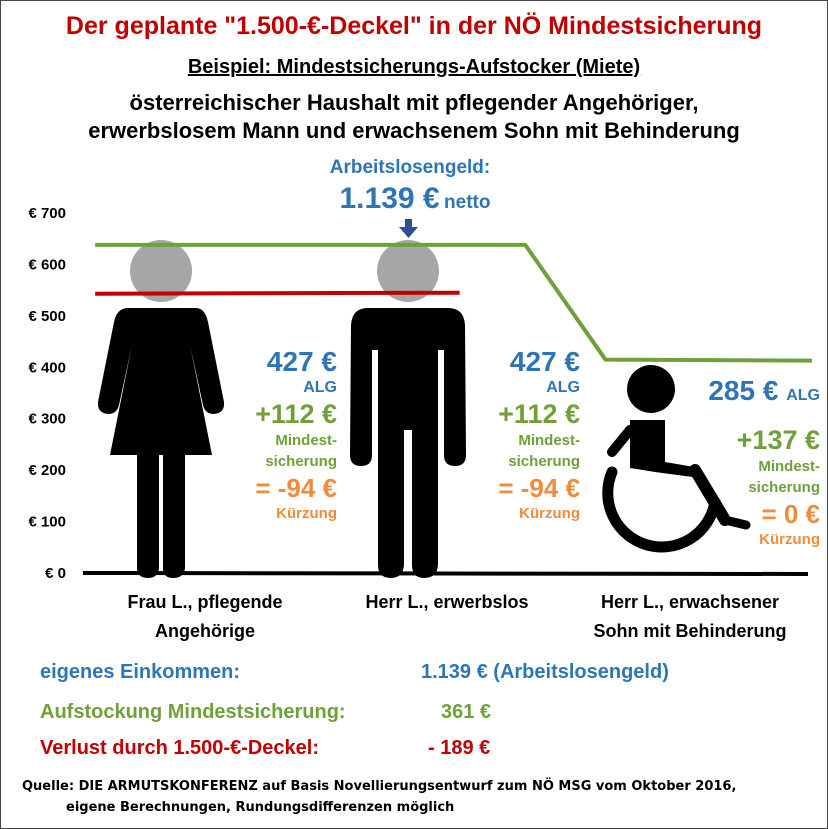 The width and height of the screenshot is (828, 829). What do you see at coordinates (539, 488) in the screenshot?
I see `column-2-kuerzung: = -94 €` at bounding box center [539, 488].